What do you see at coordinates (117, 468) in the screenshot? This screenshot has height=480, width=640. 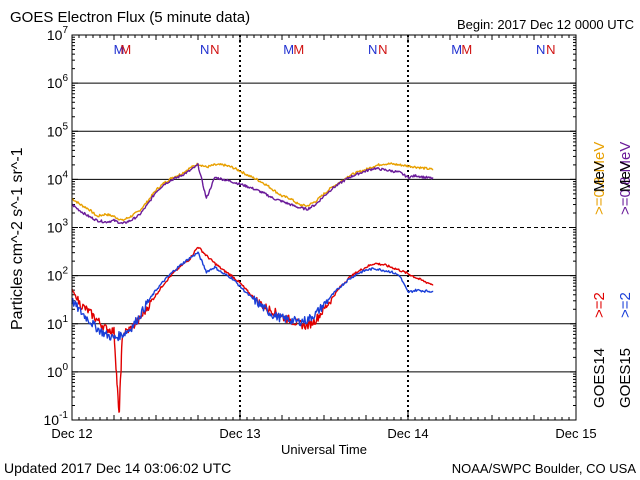 I see `updated-label: Updated 2017 Dec 14 03:06:02 UTC` at bounding box center [117, 468].